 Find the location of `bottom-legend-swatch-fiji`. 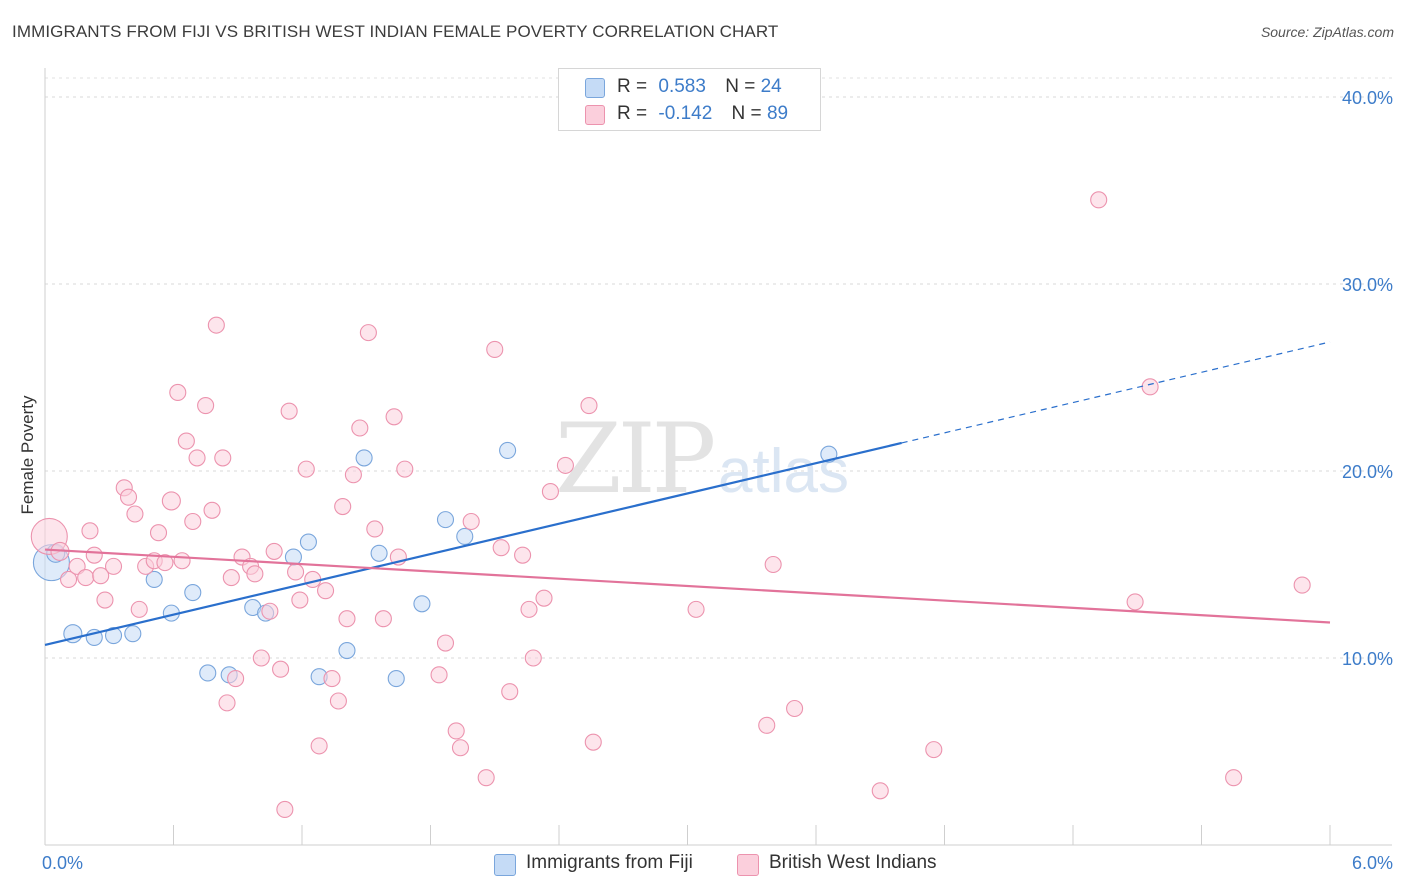

bottom-legend-swatch-fiji is located at coordinates (505, 865).